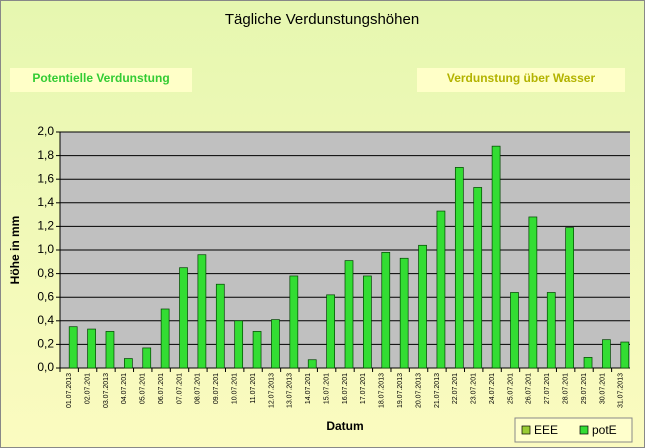  Describe the element at coordinates (510, 388) in the screenshot. I see `x-tick-label: 25.07.201` at that location.